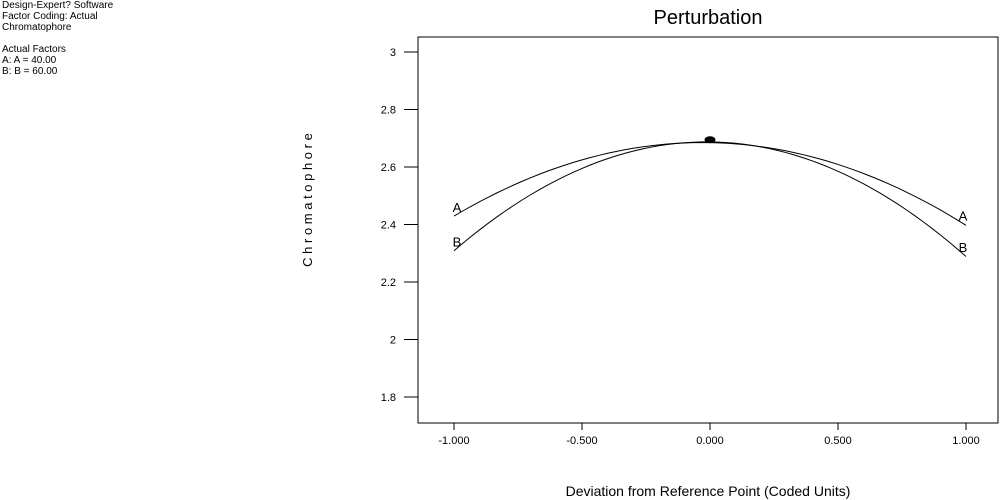  Describe the element at coordinates (307, 200) in the screenshot. I see `y-axis-label: C h r o m a t o p h o r e` at that location.